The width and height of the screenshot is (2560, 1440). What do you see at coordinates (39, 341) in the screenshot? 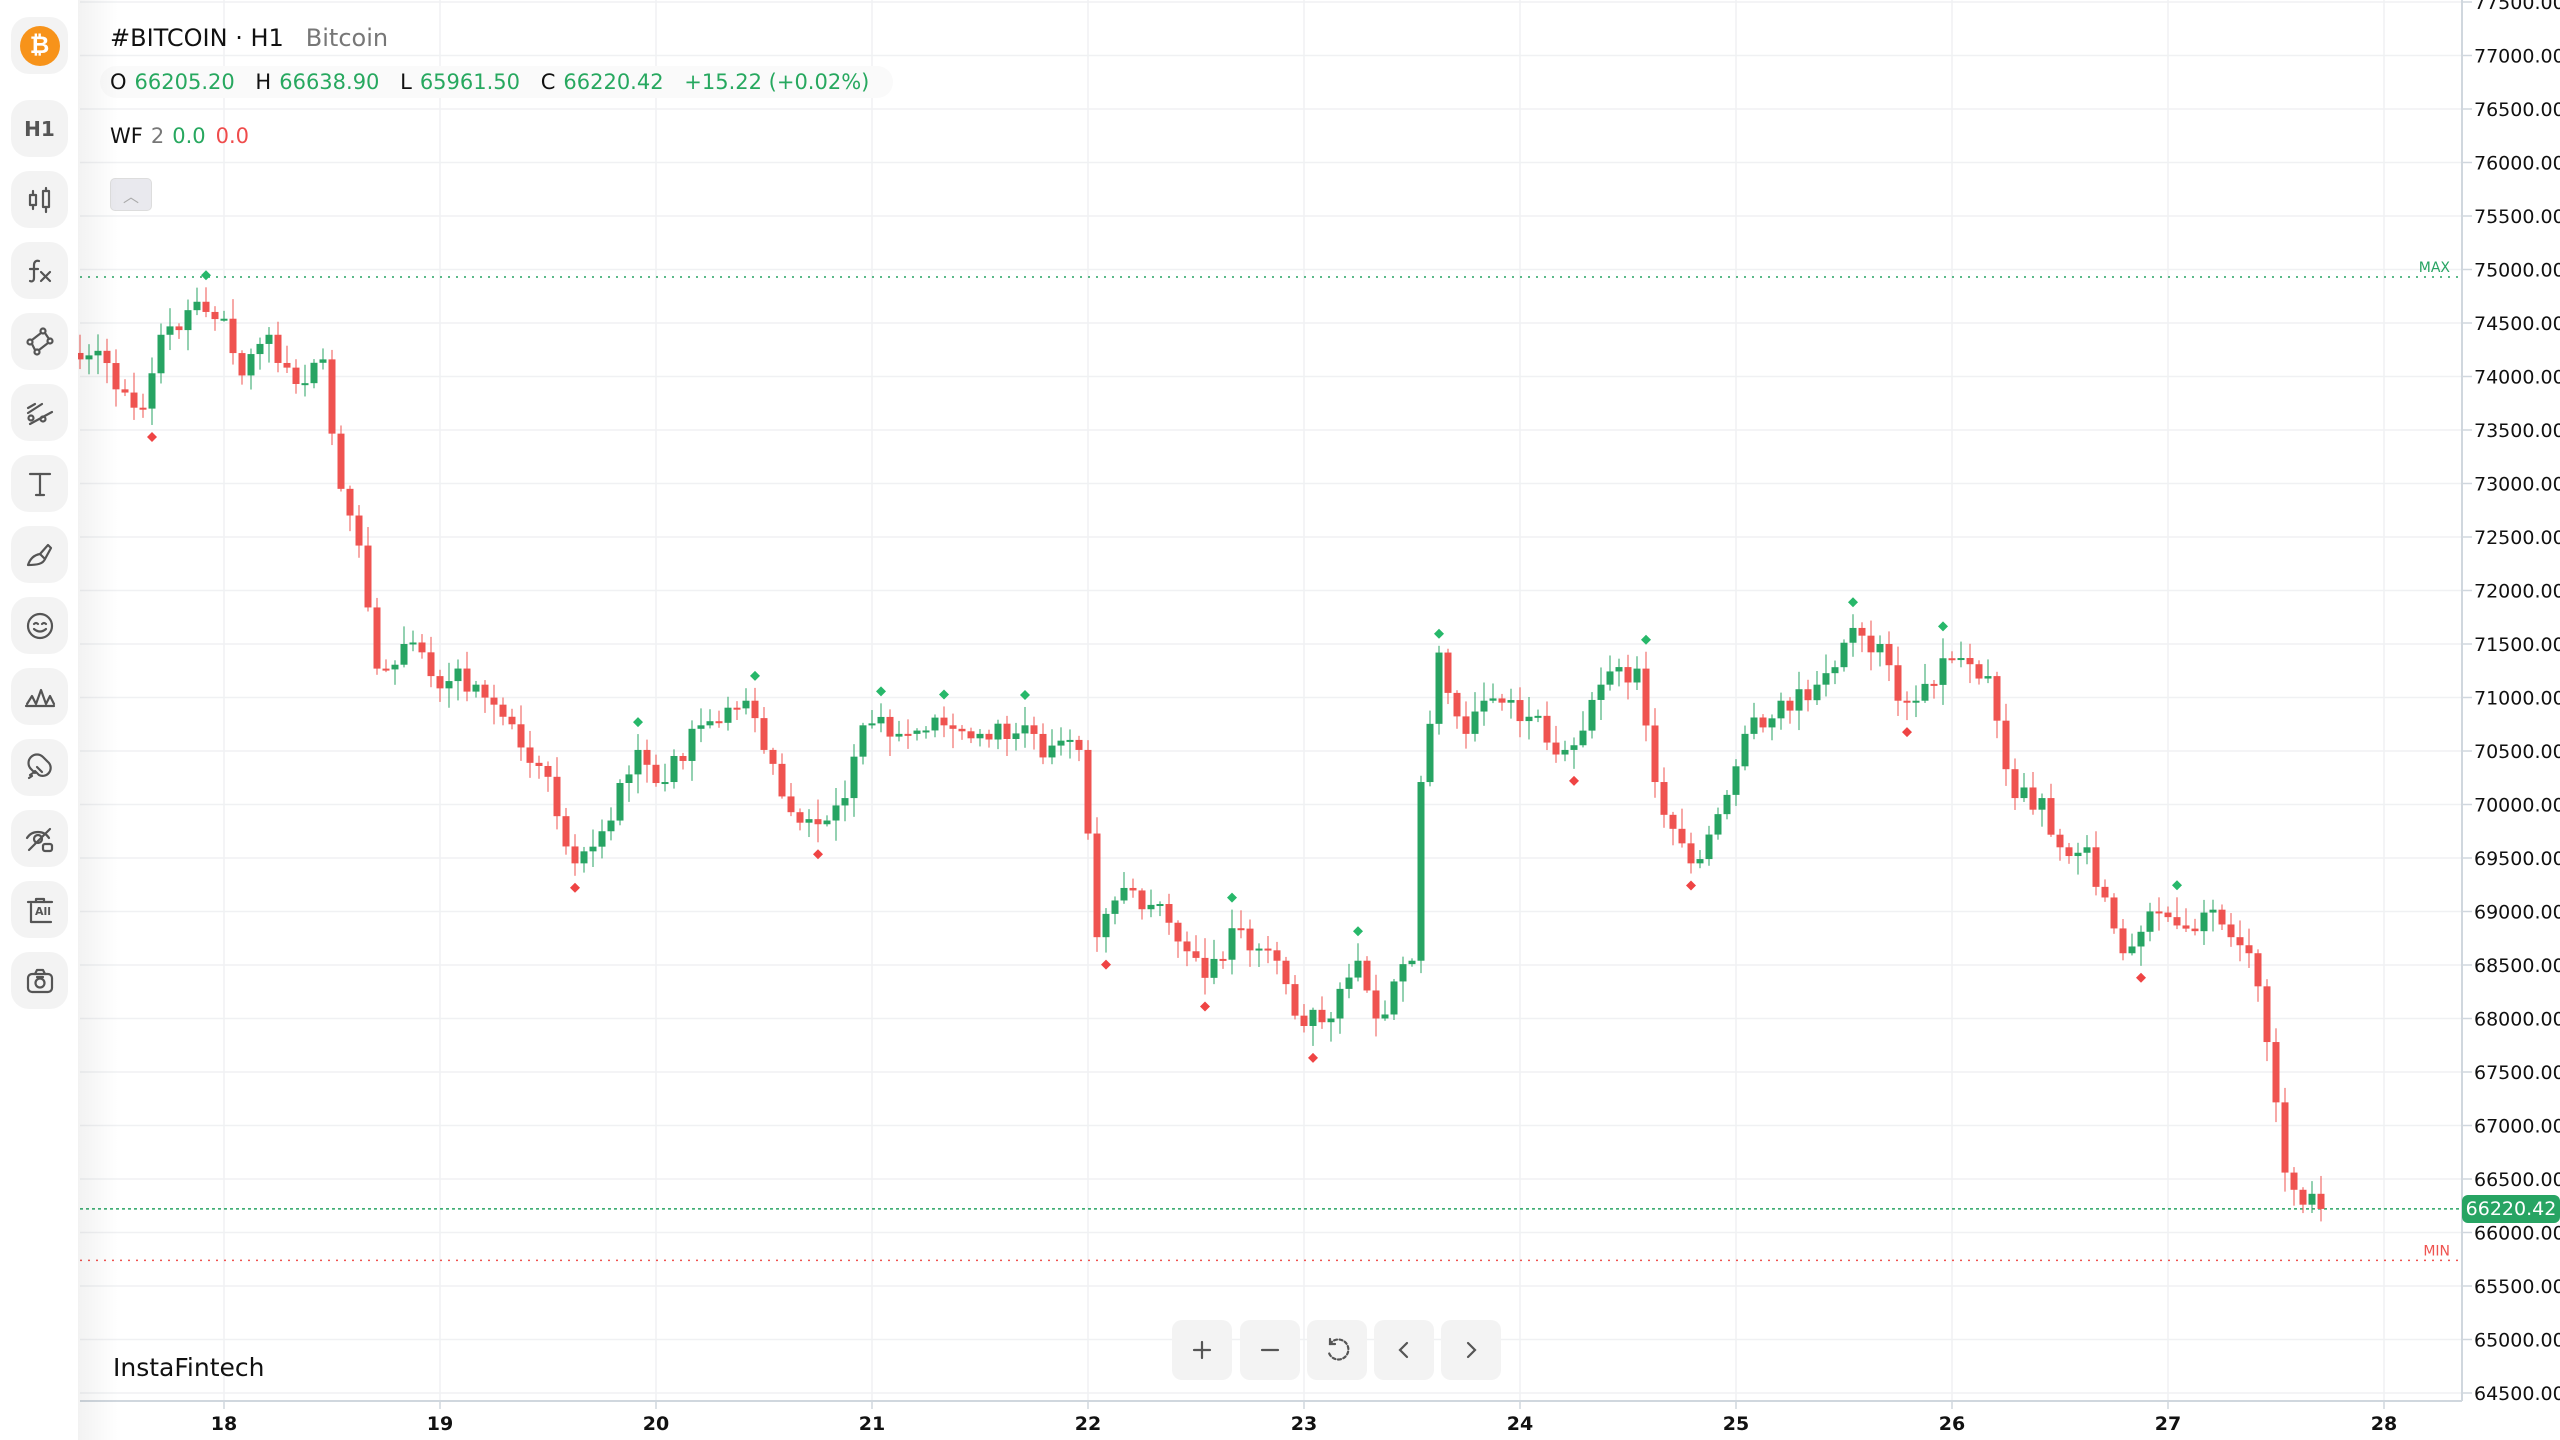
I see `shapes-tool-button` at bounding box center [39, 341].